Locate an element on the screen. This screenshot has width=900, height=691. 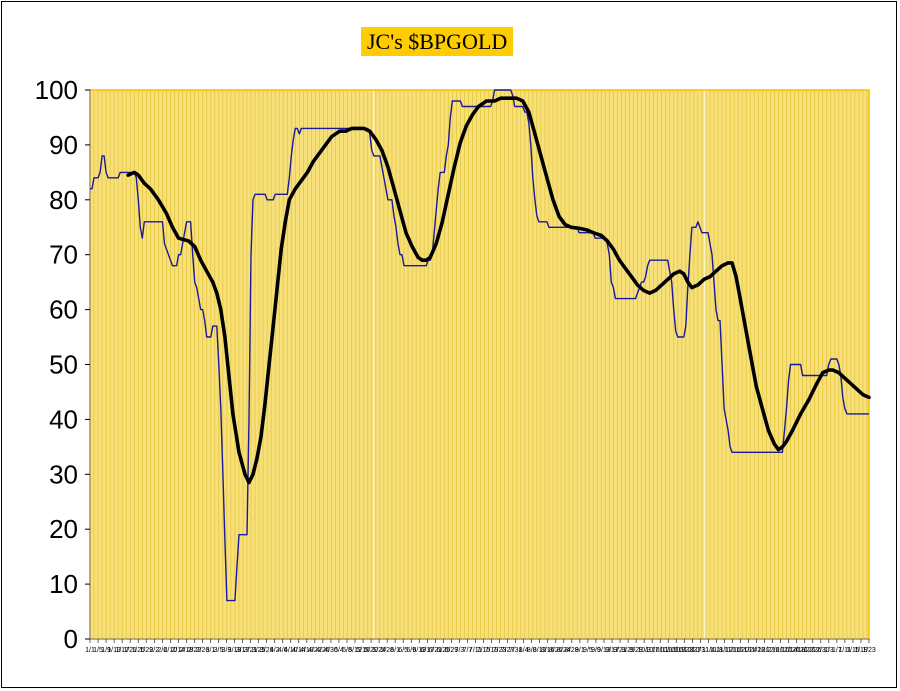
x-tick-label: 3/21 is located at coordinates (251, 650).